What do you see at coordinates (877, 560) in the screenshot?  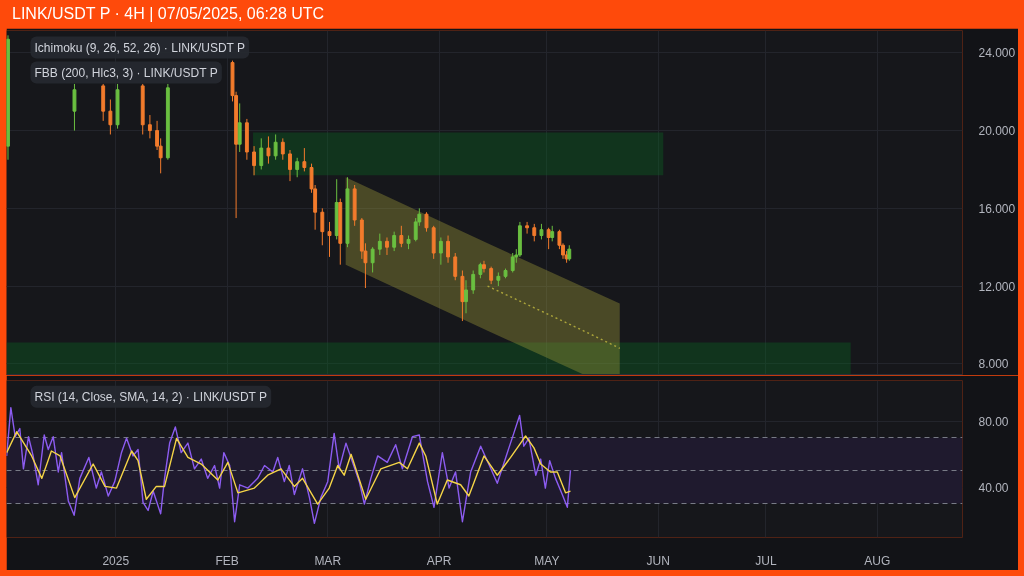 I see `x-tick-label: AUG` at bounding box center [877, 560].